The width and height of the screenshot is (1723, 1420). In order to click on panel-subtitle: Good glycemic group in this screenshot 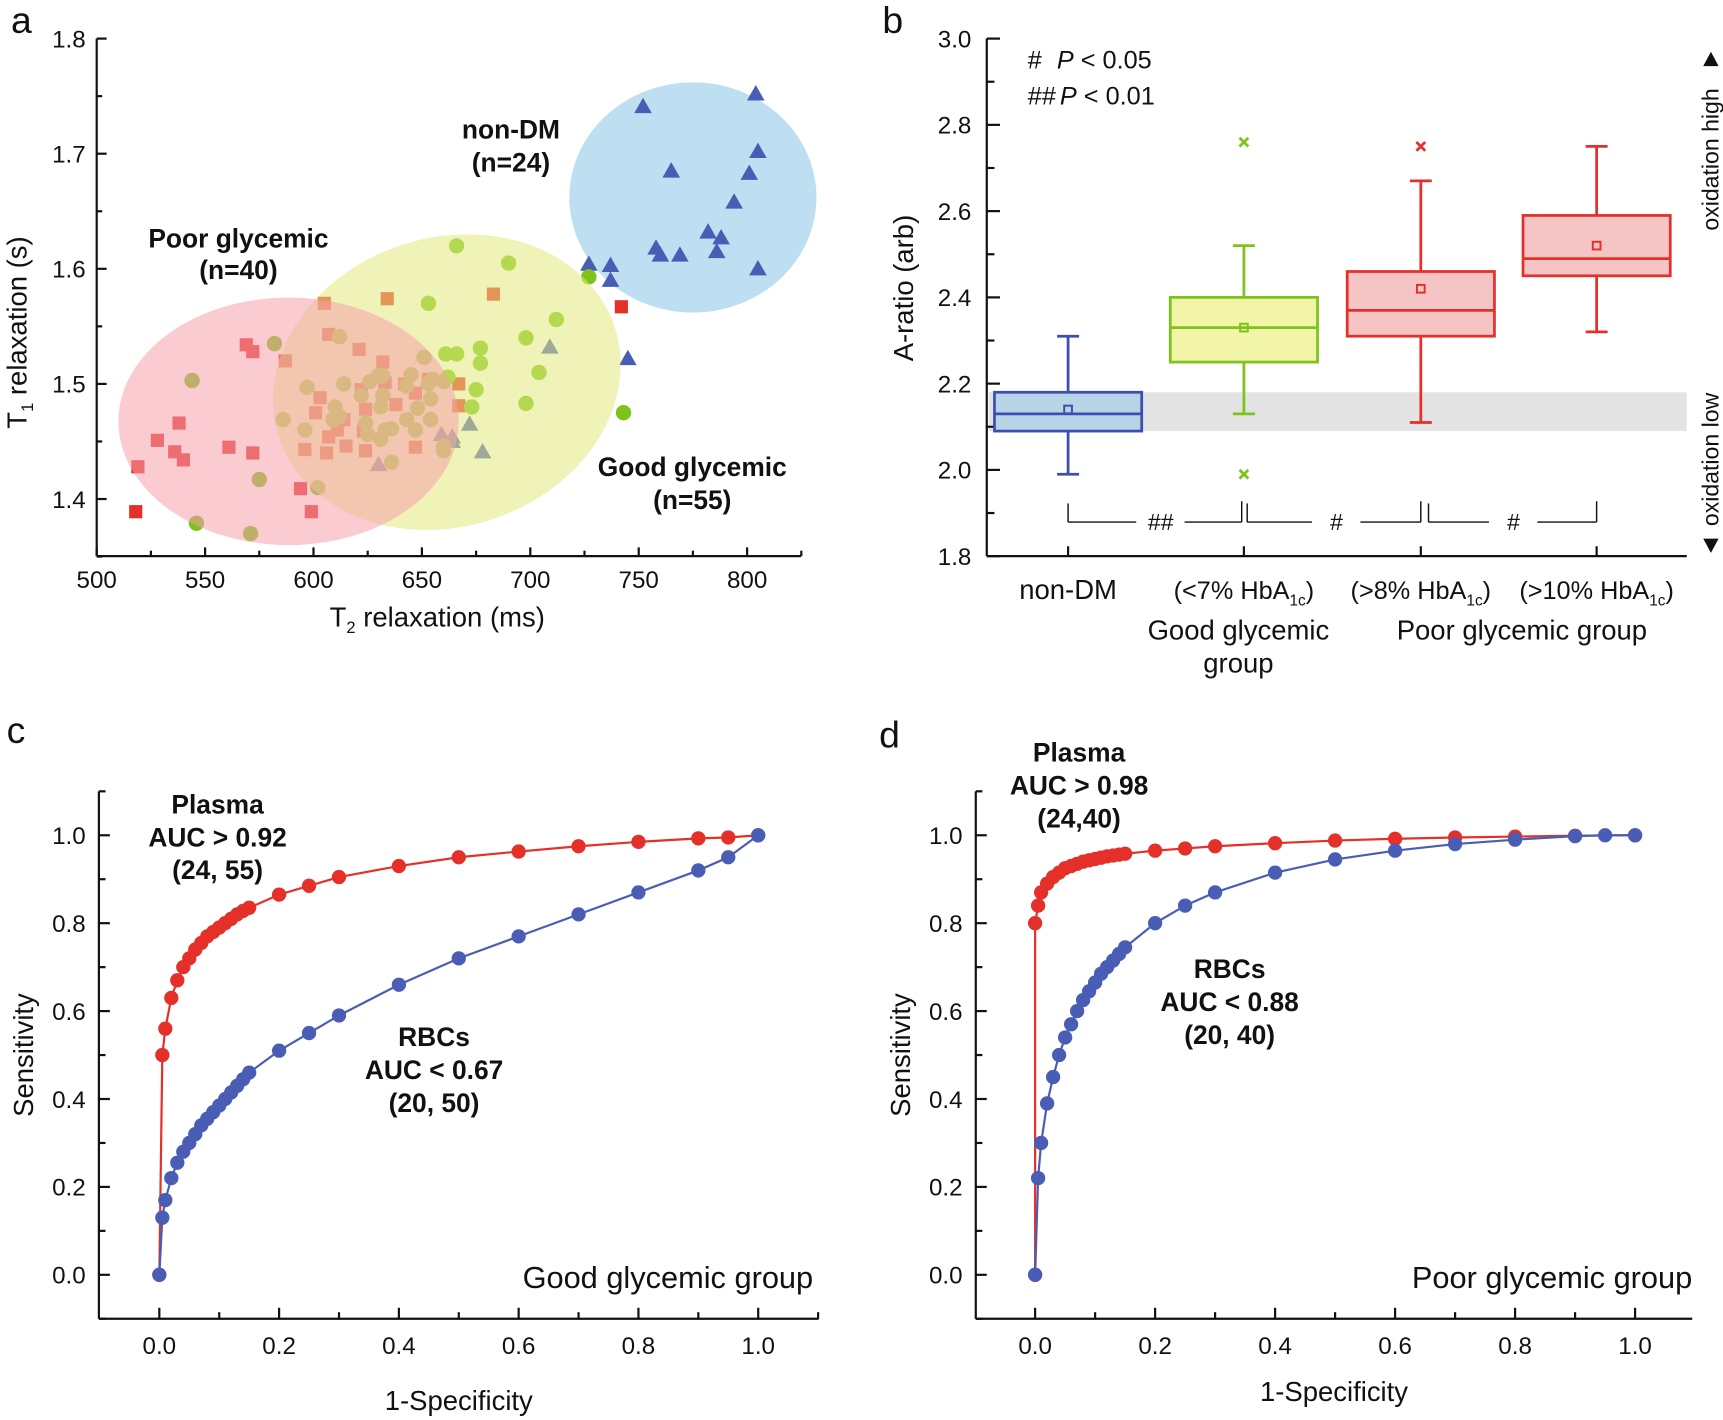, I will do `click(668, 1277)`.